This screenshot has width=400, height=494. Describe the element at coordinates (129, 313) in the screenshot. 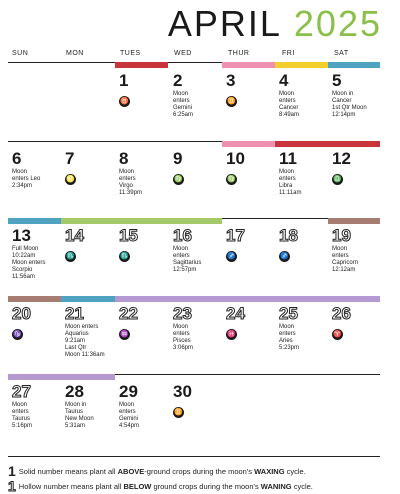

I see `day-number: 22` at that location.